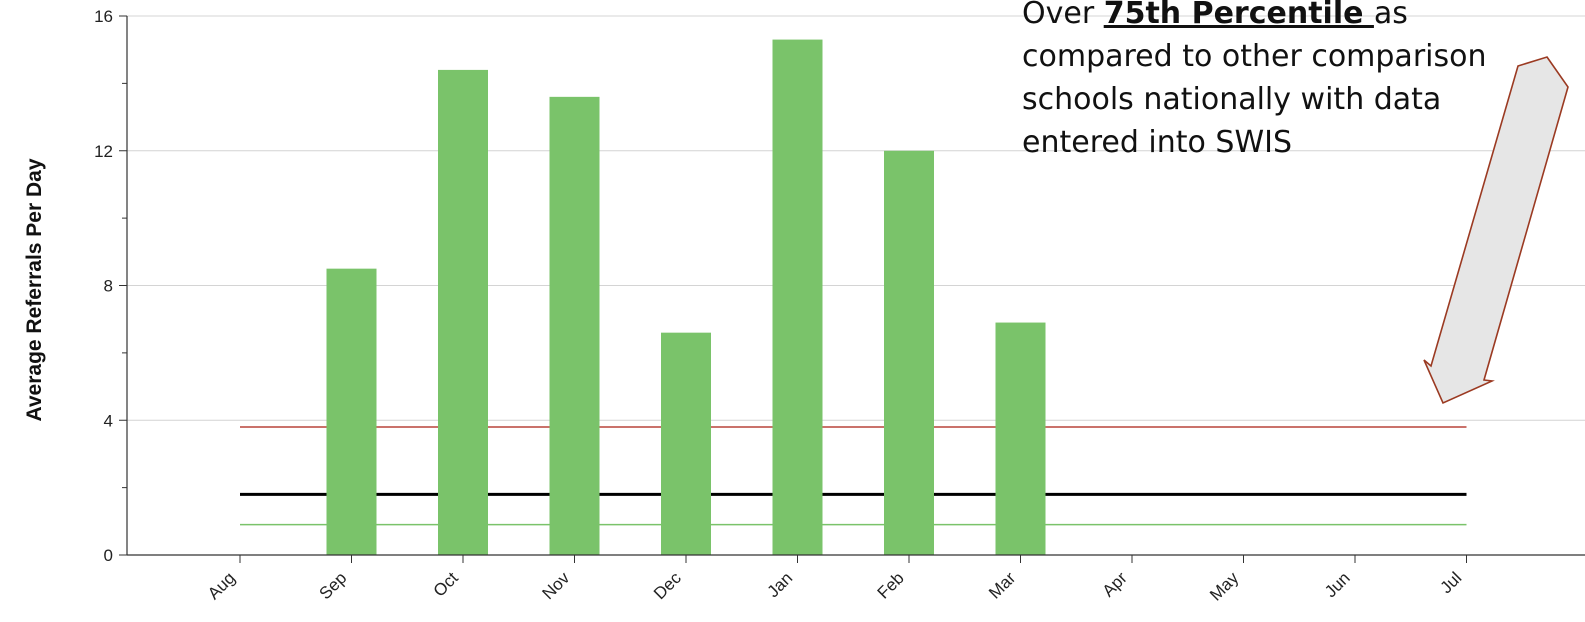 This screenshot has height=622, width=1585. I want to click on x-tick-label: Jul, so click(1451, 582).